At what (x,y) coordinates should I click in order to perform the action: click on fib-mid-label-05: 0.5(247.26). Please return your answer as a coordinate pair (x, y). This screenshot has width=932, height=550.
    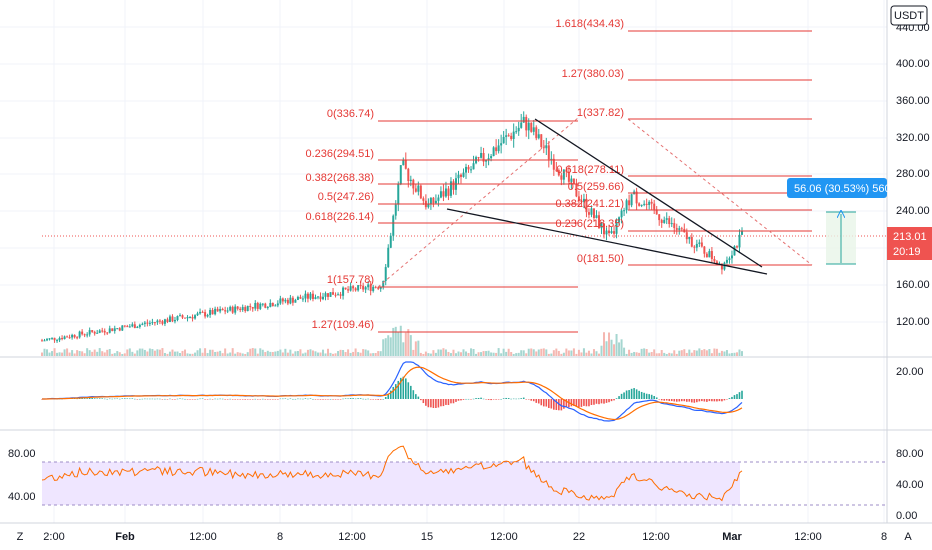
    Looking at the image, I should click on (346, 197).